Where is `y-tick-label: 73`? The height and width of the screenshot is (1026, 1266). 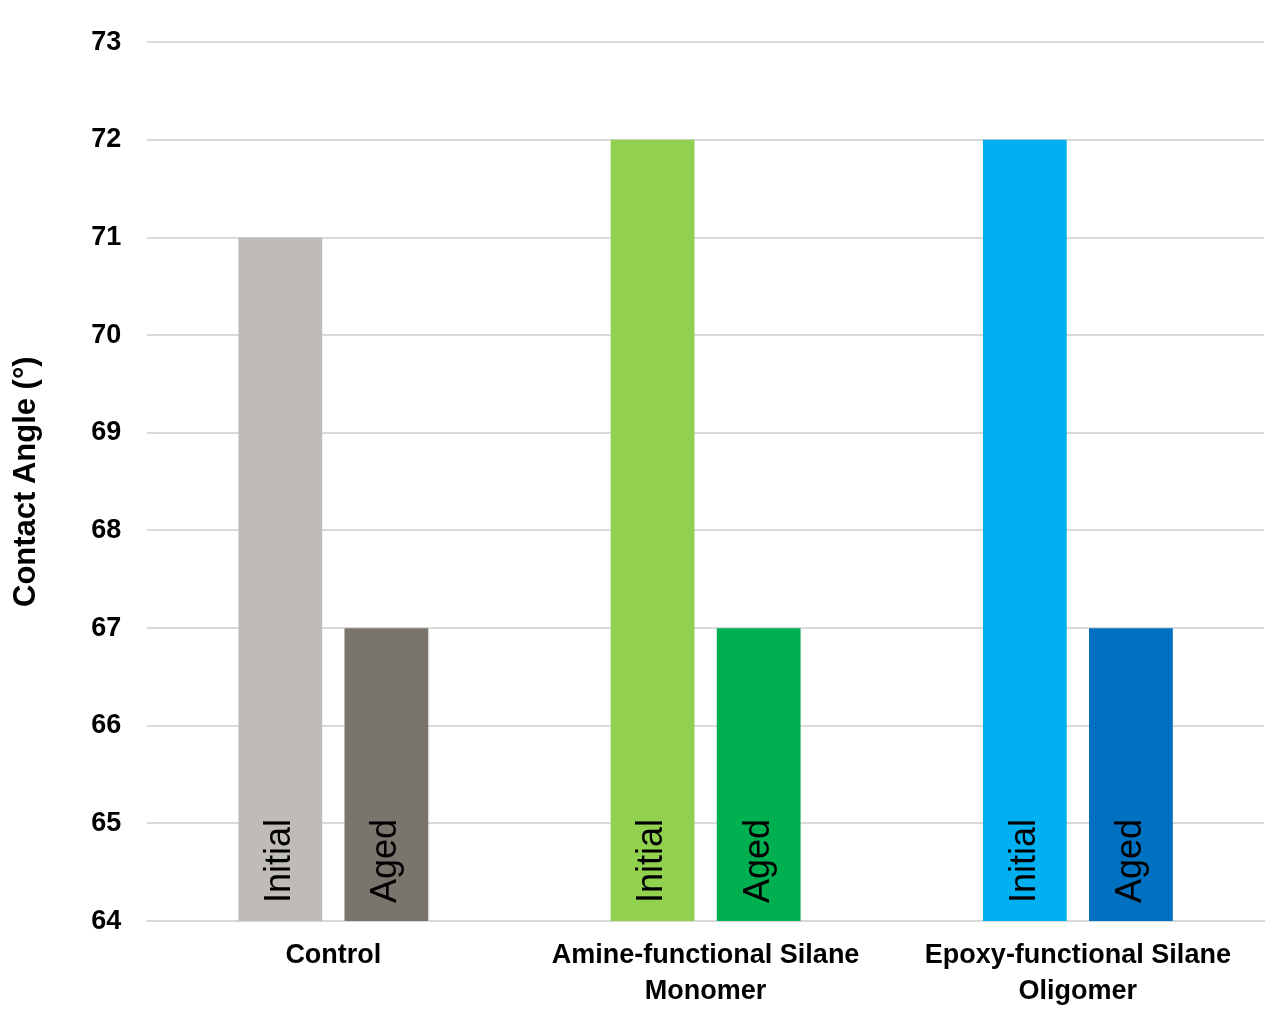
y-tick-label: 73 is located at coordinates (106, 40).